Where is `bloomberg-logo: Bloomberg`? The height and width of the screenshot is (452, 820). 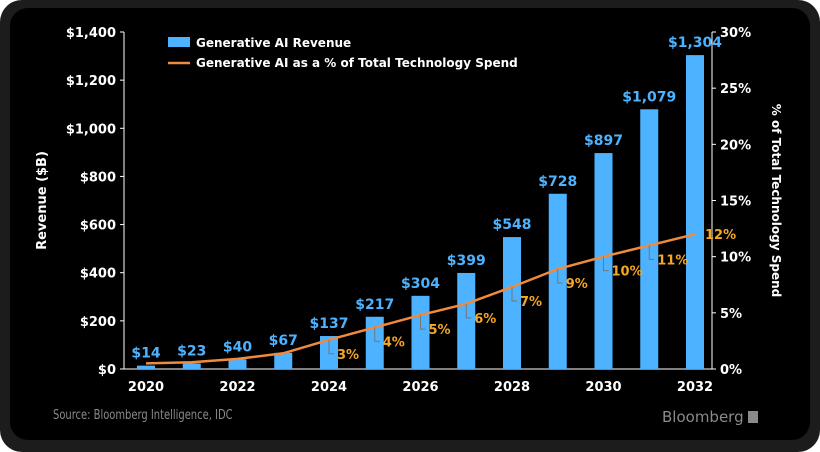 bloomberg-logo: Bloomberg is located at coordinates (710, 417).